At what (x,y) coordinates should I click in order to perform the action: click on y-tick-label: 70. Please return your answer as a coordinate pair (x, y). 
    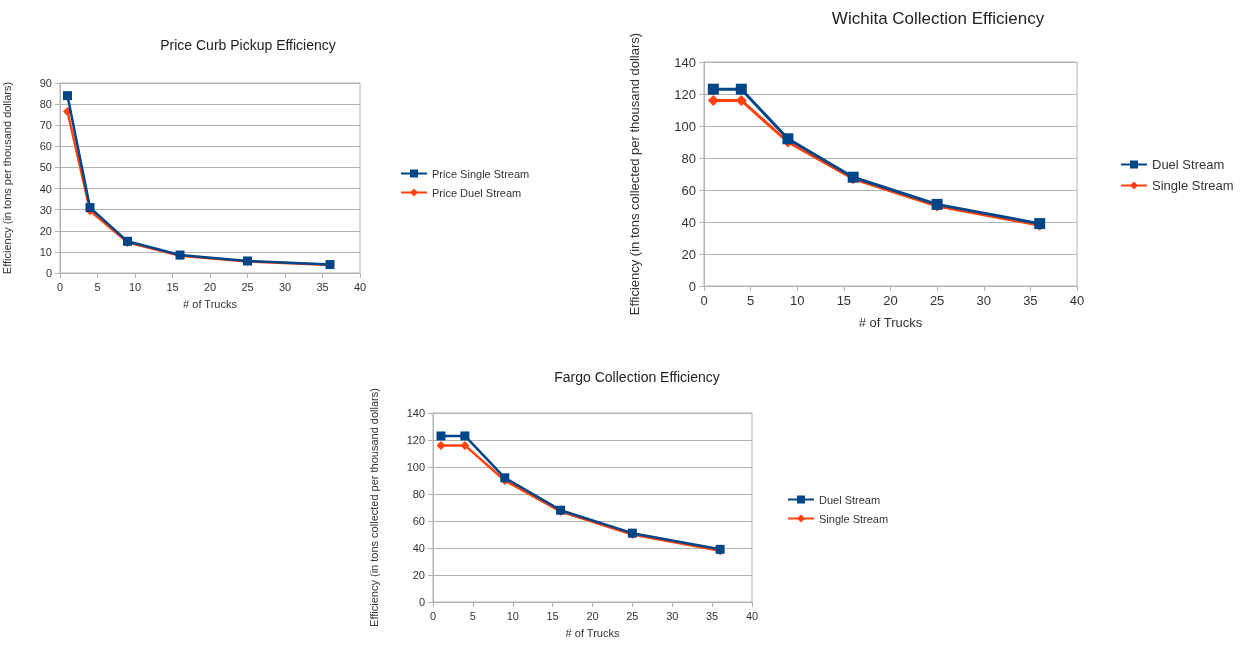
    Looking at the image, I should click on (45, 125).